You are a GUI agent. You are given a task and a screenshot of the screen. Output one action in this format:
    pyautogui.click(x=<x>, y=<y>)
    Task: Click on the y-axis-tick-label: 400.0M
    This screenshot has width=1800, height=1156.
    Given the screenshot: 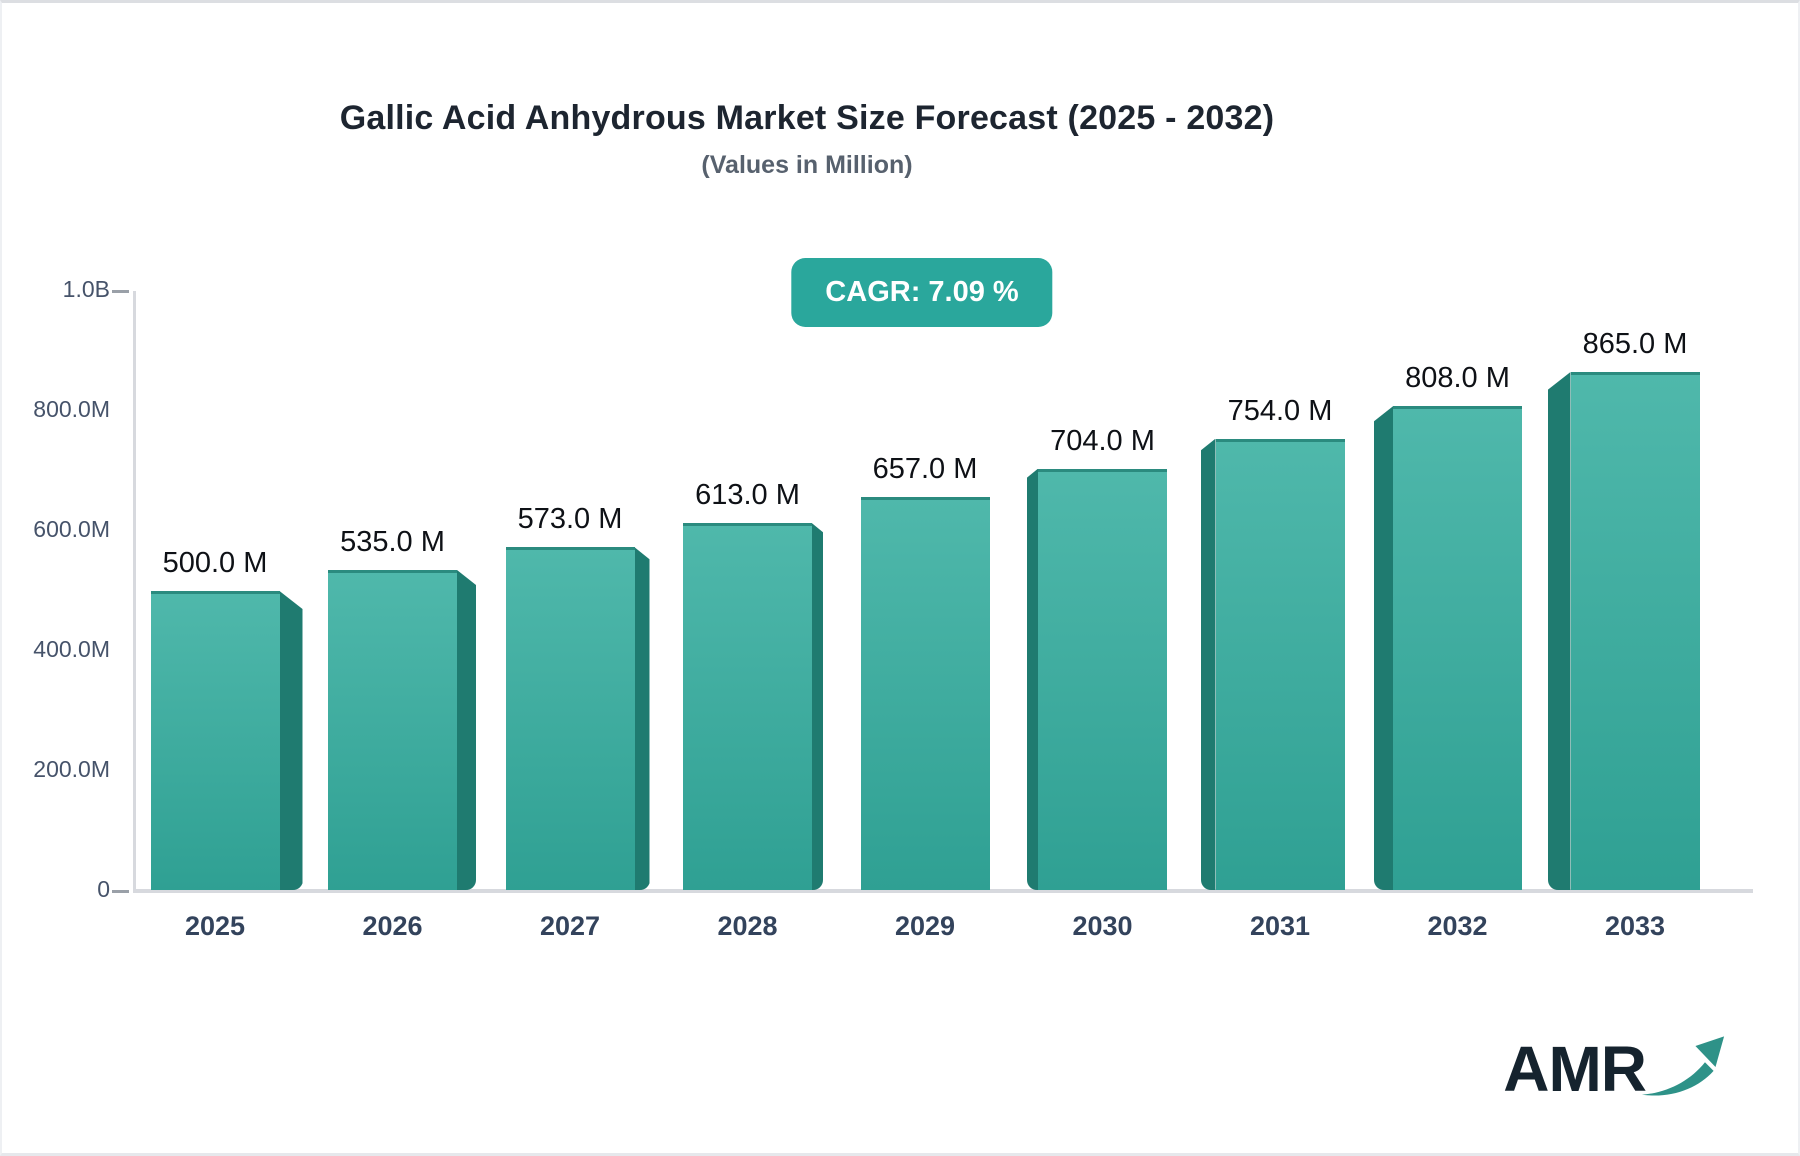 What is the action you would take?
    pyautogui.click(x=71, y=649)
    